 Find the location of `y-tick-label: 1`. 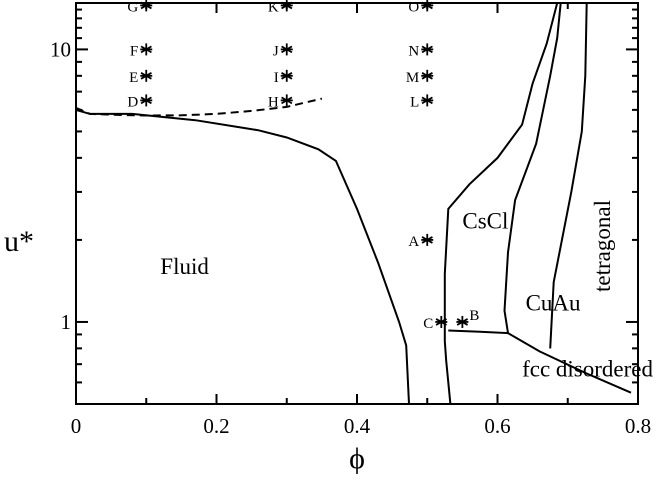

y-tick-label: 1 is located at coordinates (66, 322).